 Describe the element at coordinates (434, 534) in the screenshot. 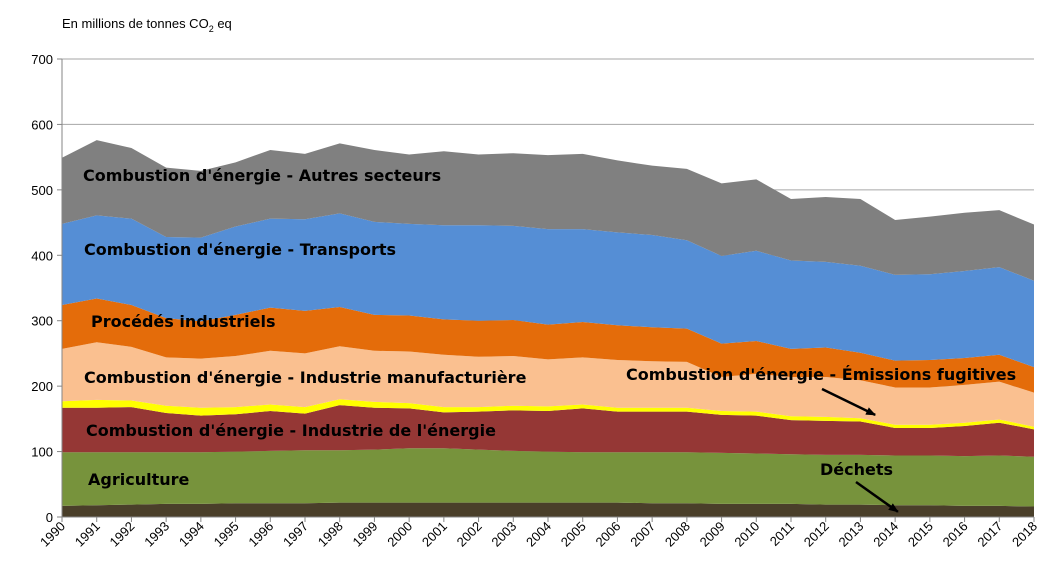

I see `x-tick-label-2001: 2001` at that location.